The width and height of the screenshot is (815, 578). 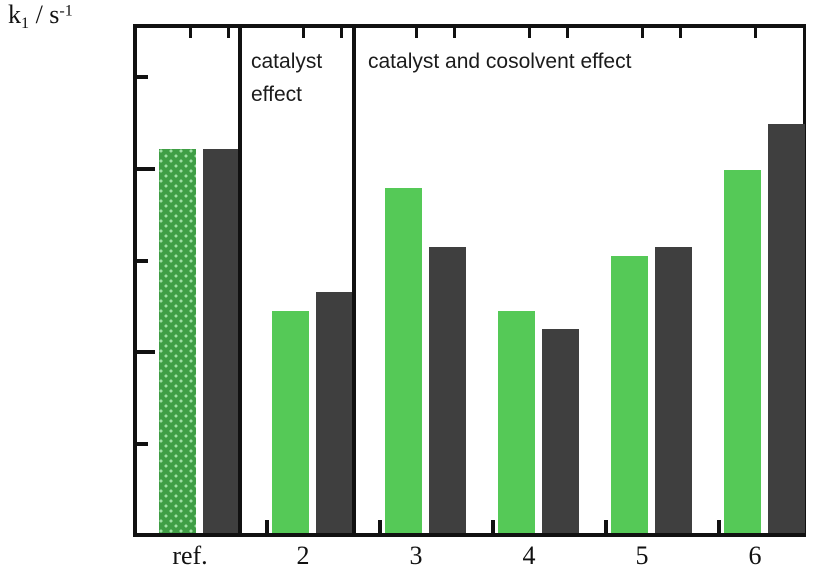 What do you see at coordinates (334, 412) in the screenshot?
I see `bar-2-dark` at bounding box center [334, 412].